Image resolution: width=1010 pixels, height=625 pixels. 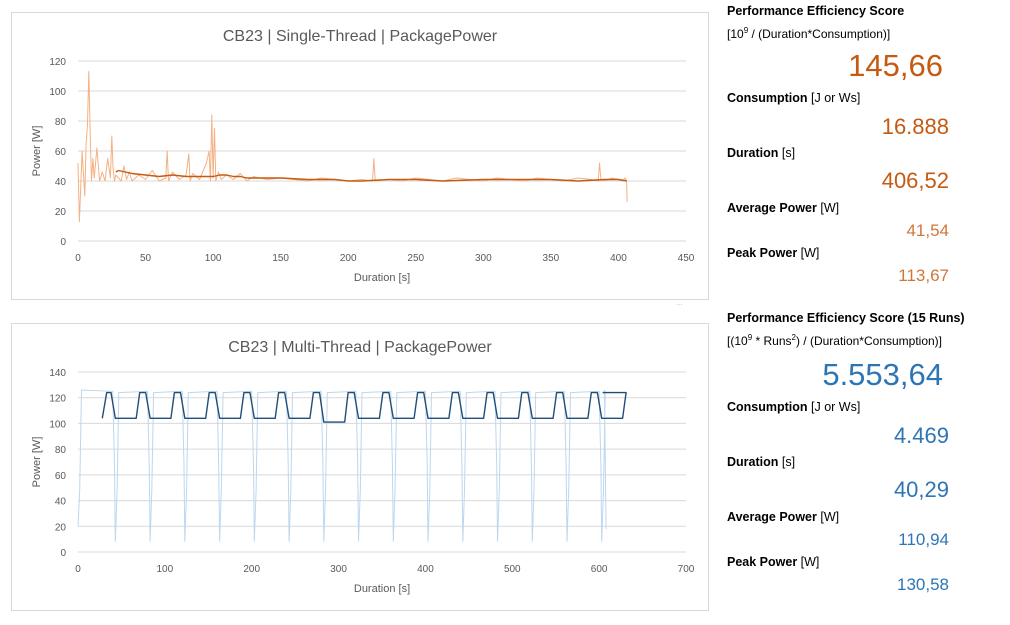 What do you see at coordinates (895, 65) in the screenshot?
I see `score-value: 145,66` at bounding box center [895, 65].